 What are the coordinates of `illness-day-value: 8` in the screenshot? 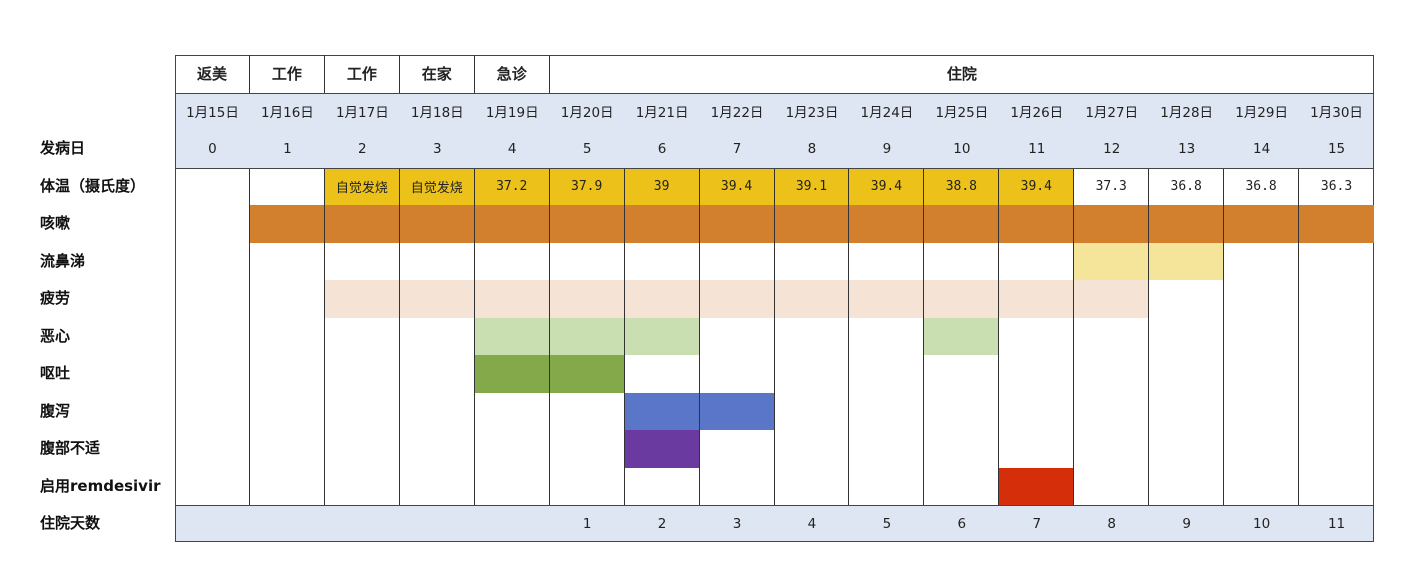 It's located at (812, 148).